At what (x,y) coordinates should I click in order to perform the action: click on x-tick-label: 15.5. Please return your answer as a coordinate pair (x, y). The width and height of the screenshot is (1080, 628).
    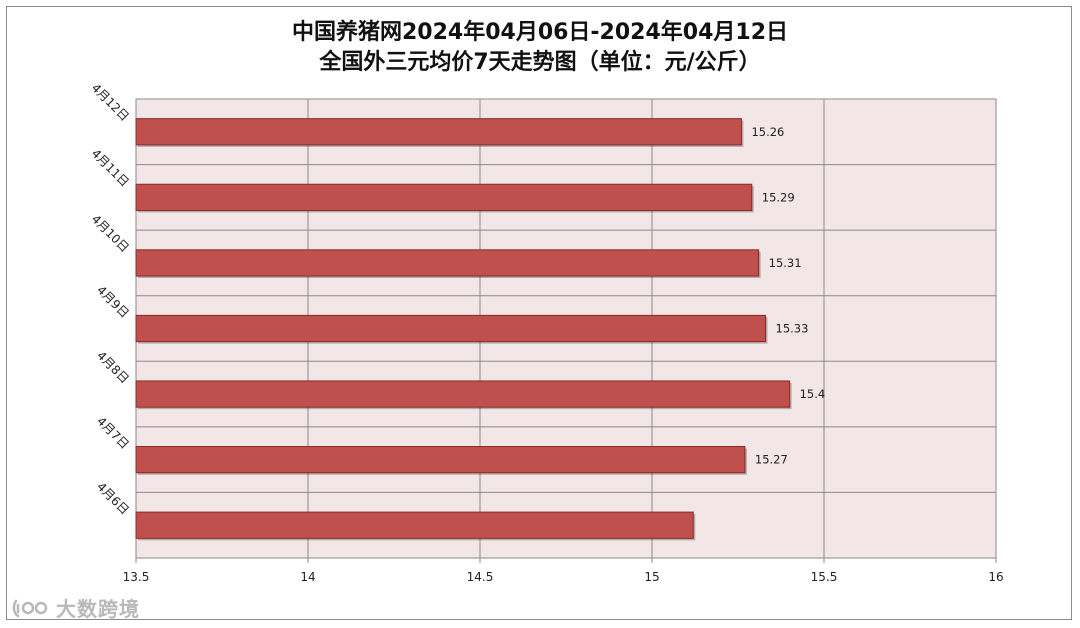
    Looking at the image, I should click on (824, 577).